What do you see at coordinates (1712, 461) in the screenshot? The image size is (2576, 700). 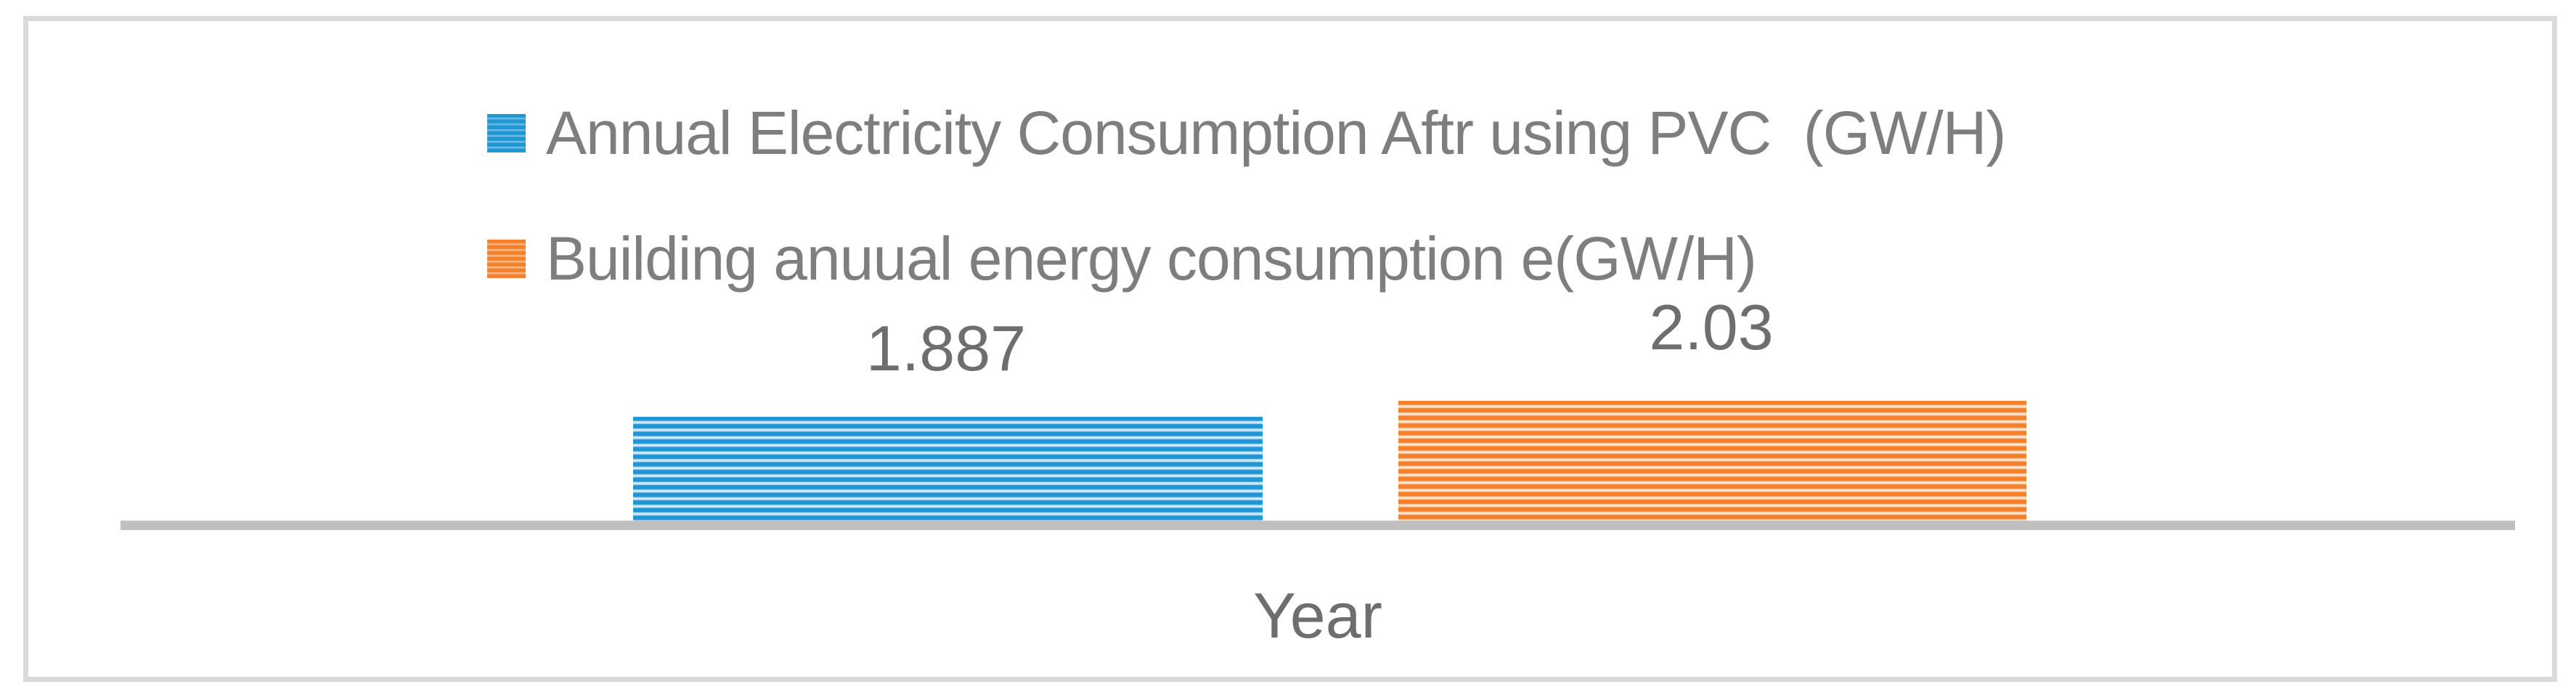 I see `bar-building-energy` at bounding box center [1712, 461].